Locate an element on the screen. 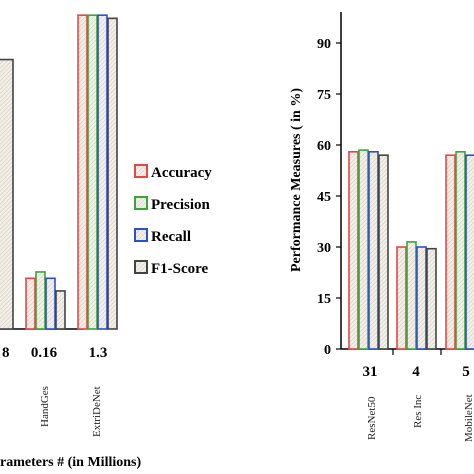 The image size is (474, 474). right-category-label-0: ResNet50 is located at coordinates (372, 418).